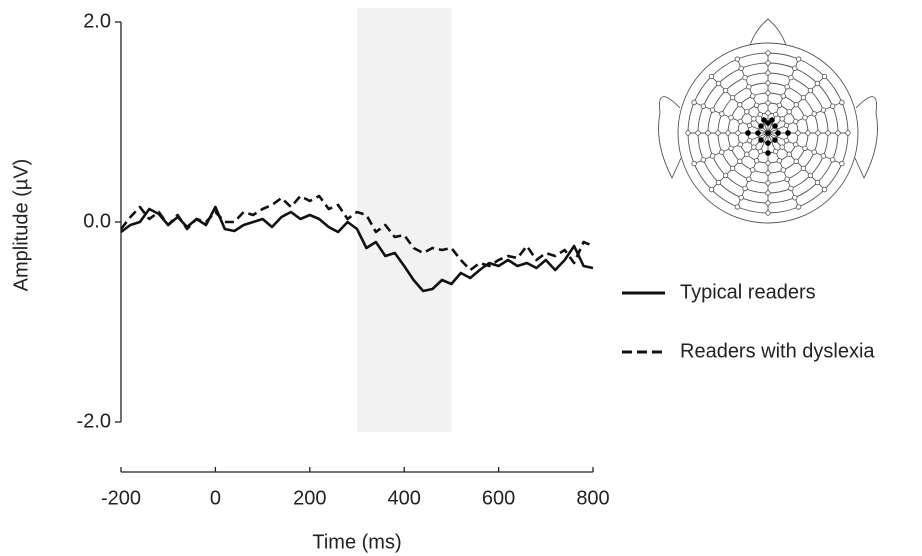 Image resolution: width=922 pixels, height=556 pixels. What do you see at coordinates (777, 351) in the screenshot?
I see `legend-label: Readers with dyslexia` at bounding box center [777, 351].